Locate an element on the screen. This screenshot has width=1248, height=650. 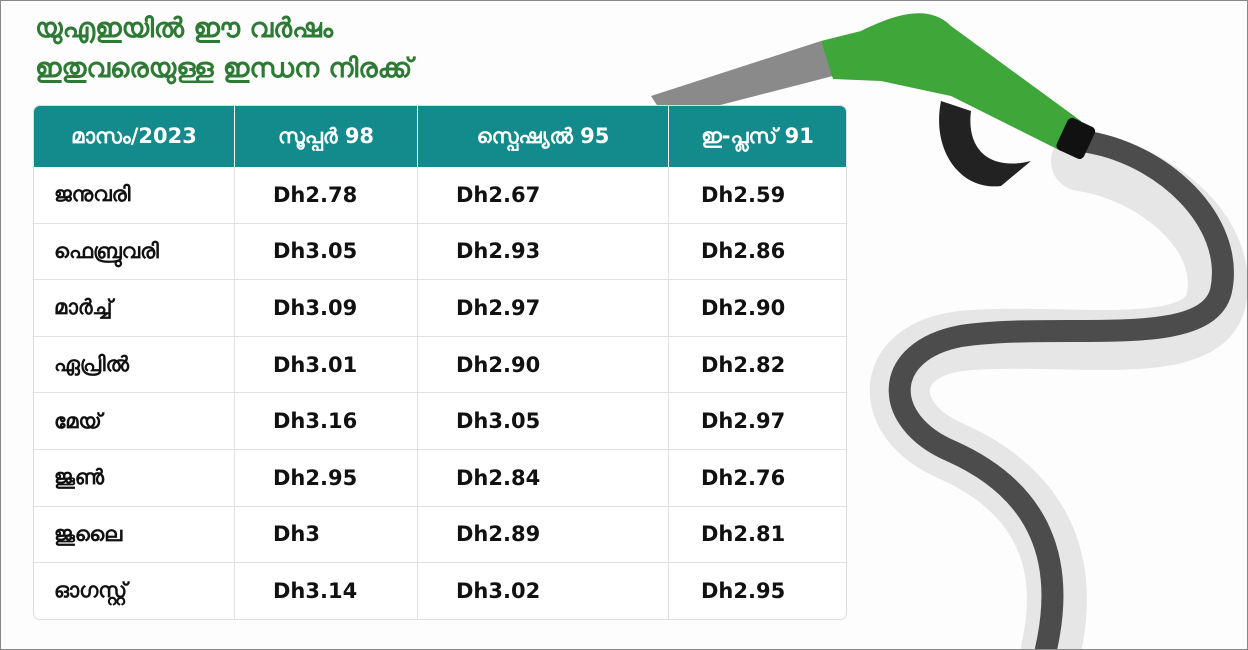
column-header: സ്പെഷ്യൽ 95 is located at coordinates (543, 136).